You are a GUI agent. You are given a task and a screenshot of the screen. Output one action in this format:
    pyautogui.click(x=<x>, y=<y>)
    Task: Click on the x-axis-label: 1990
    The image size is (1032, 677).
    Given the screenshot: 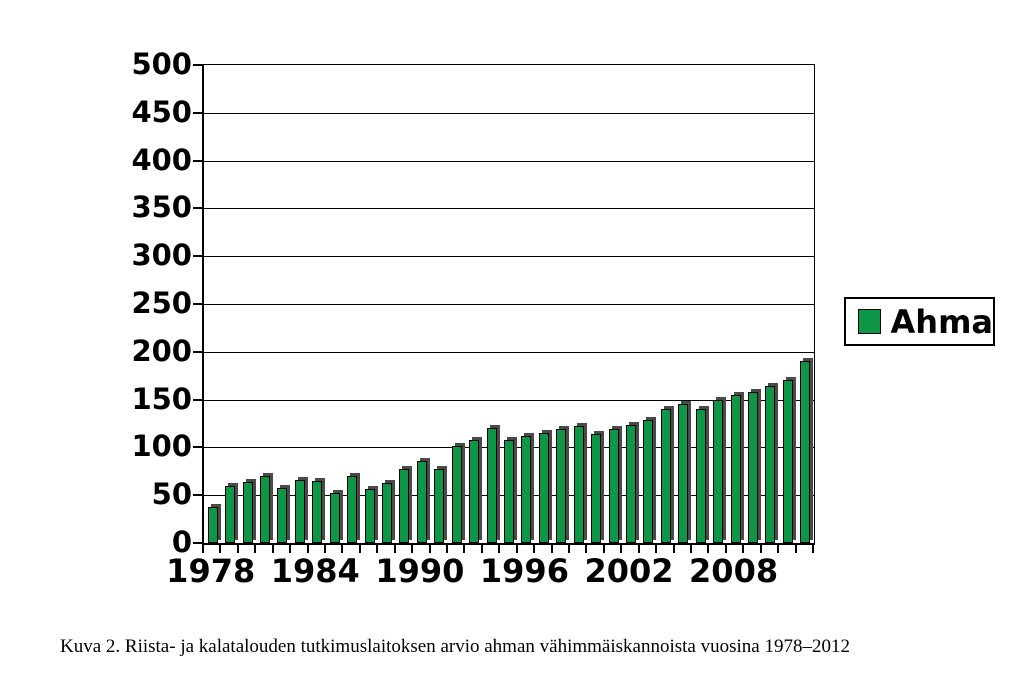 What is the action you would take?
    pyautogui.click(x=420, y=571)
    